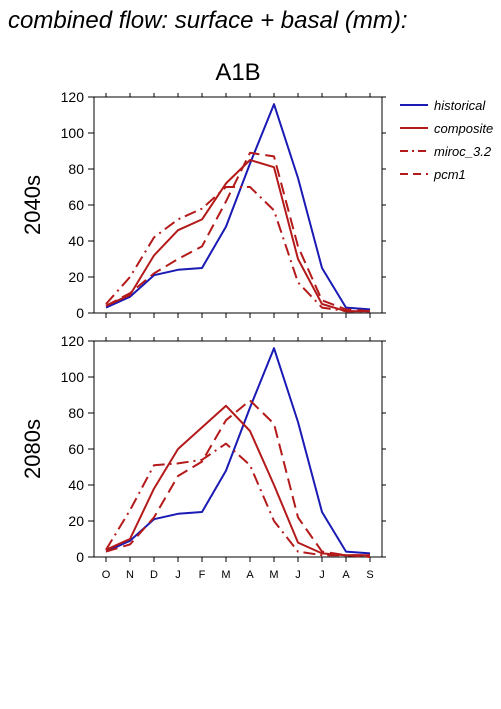 Image resolution: width=501 pixels, height=709 pixels. What do you see at coordinates (207, 20) in the screenshot?
I see `figure-heading: combined flow: surface + basal (mm):` at bounding box center [207, 20].